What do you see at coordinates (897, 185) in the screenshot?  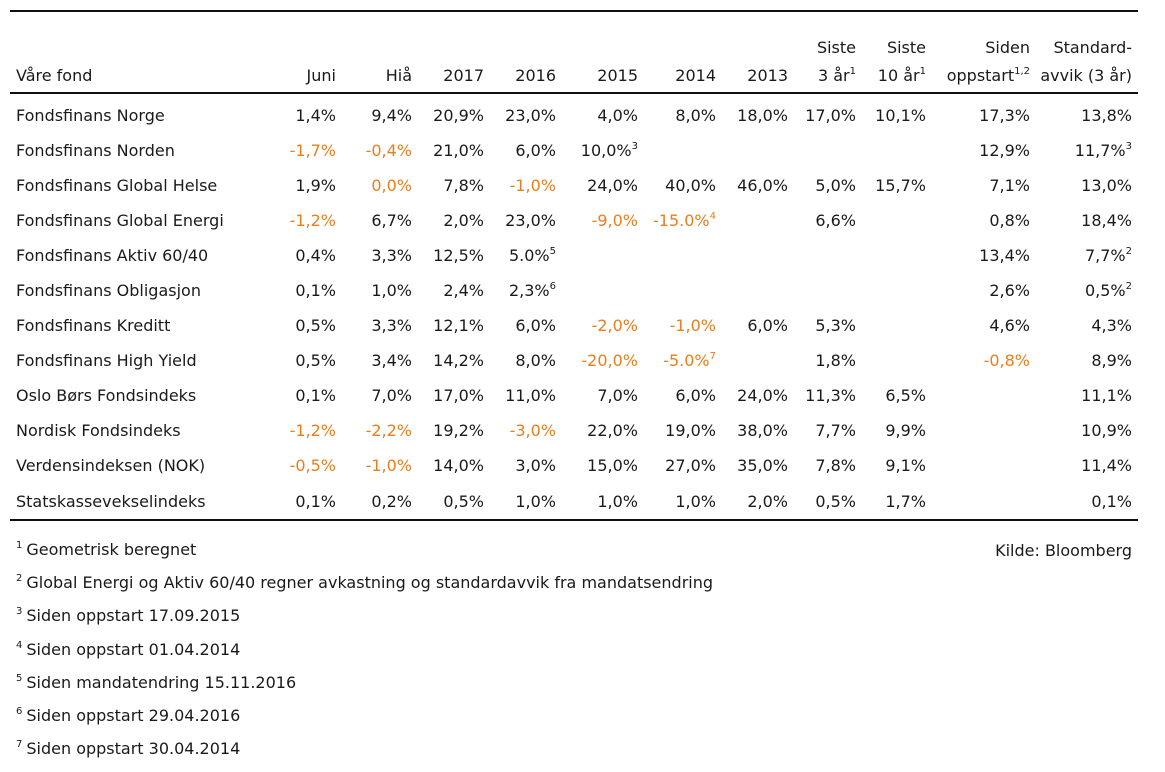 I see `return-cell: 15,7%` at bounding box center [897, 185].